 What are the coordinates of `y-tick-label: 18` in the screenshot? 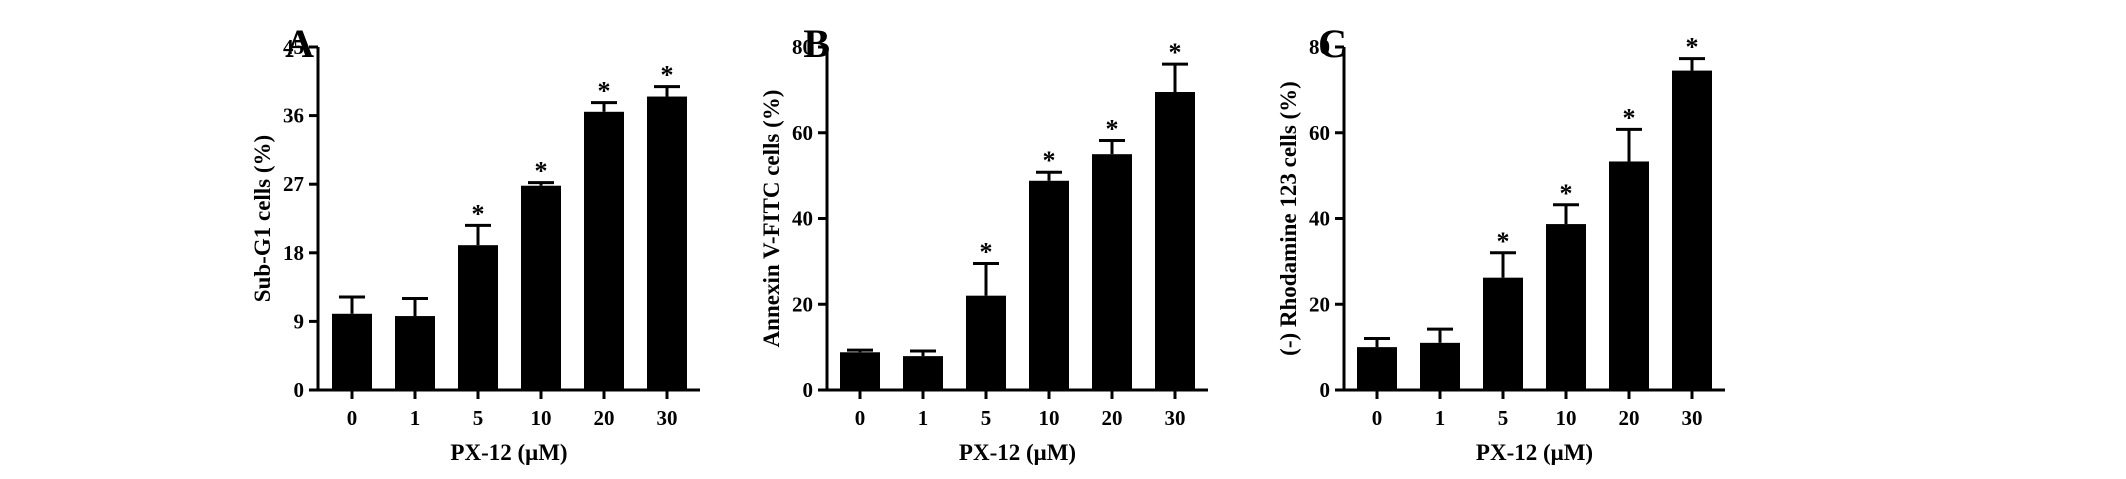 It's located at (293, 253).